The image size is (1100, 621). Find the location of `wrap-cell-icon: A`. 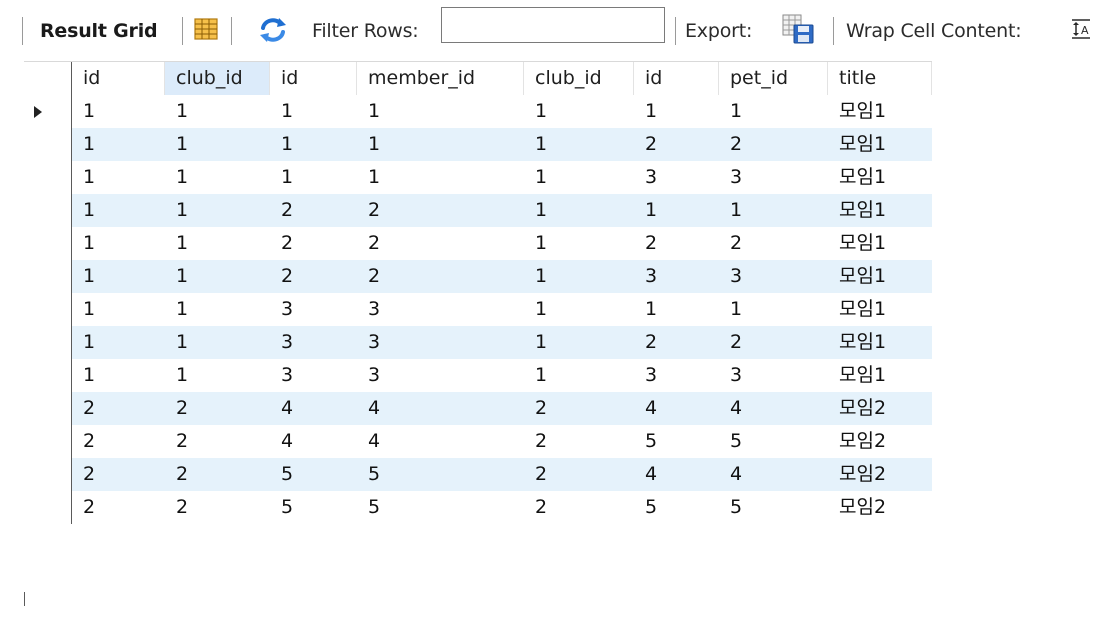

wrap-cell-icon: A is located at coordinates (1082, 29).